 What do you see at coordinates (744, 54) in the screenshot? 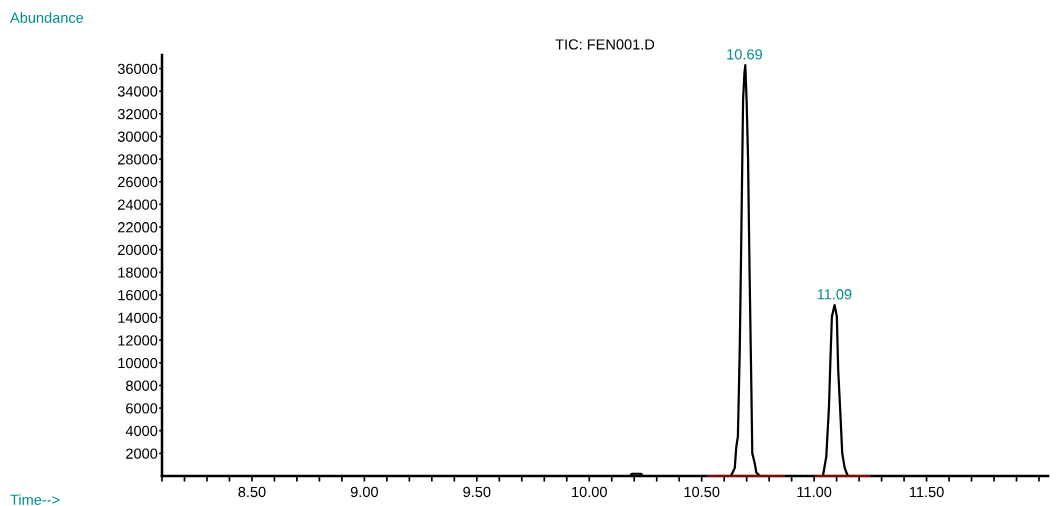
I see `annotation: 10.69` at bounding box center [744, 54].